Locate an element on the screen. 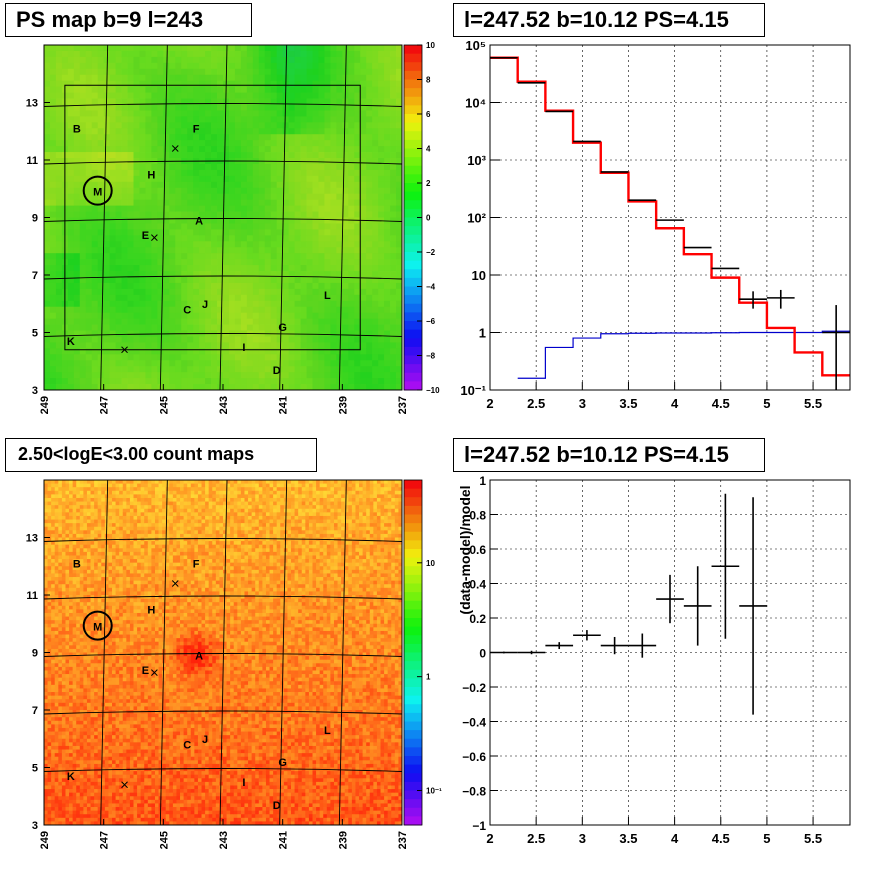 Image resolution: width=896 pixels, height=872 pixels. colorbar-cell is located at coordinates (413, 196).